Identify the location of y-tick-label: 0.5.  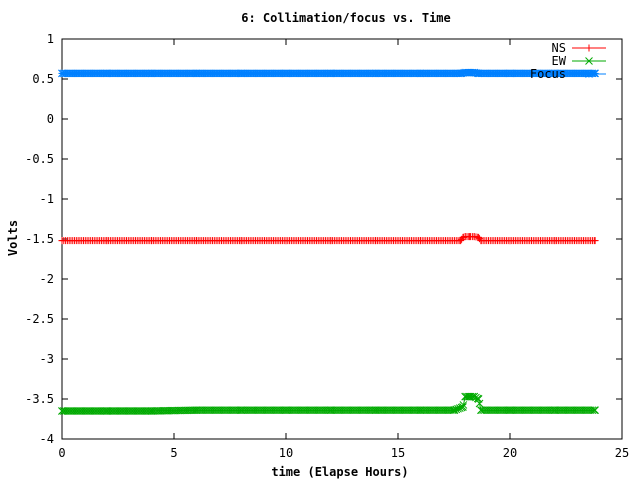
(43, 79).